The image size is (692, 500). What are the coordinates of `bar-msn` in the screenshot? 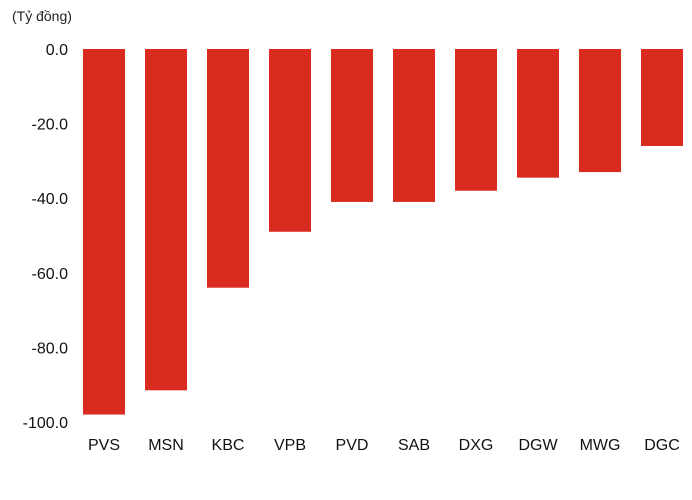 It's located at (166, 220).